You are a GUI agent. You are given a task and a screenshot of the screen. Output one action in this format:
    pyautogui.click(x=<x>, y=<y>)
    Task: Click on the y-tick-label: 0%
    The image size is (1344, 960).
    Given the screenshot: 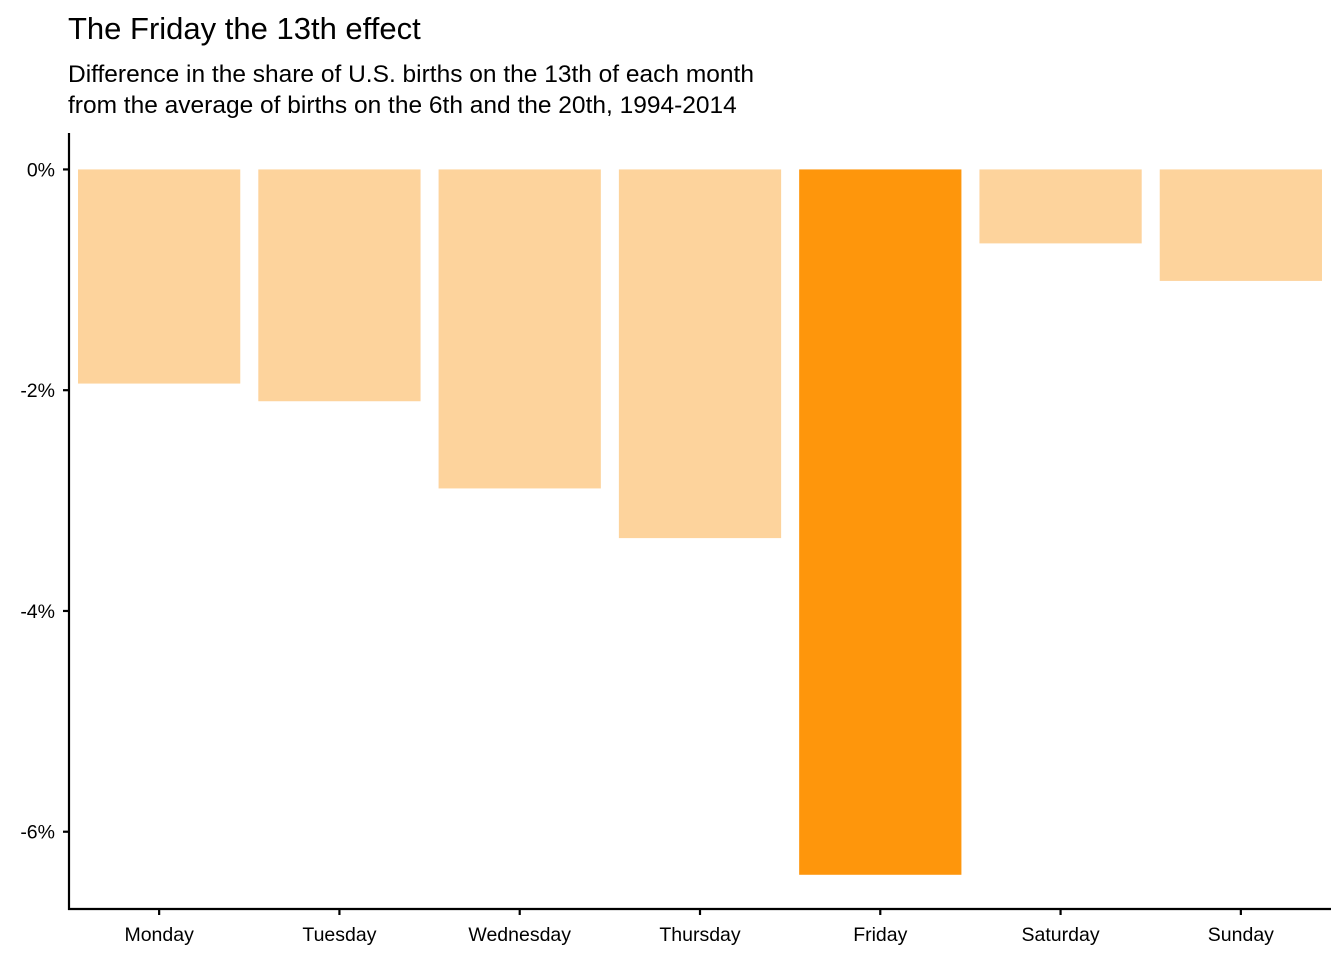 What is the action you would take?
    pyautogui.click(x=41, y=170)
    